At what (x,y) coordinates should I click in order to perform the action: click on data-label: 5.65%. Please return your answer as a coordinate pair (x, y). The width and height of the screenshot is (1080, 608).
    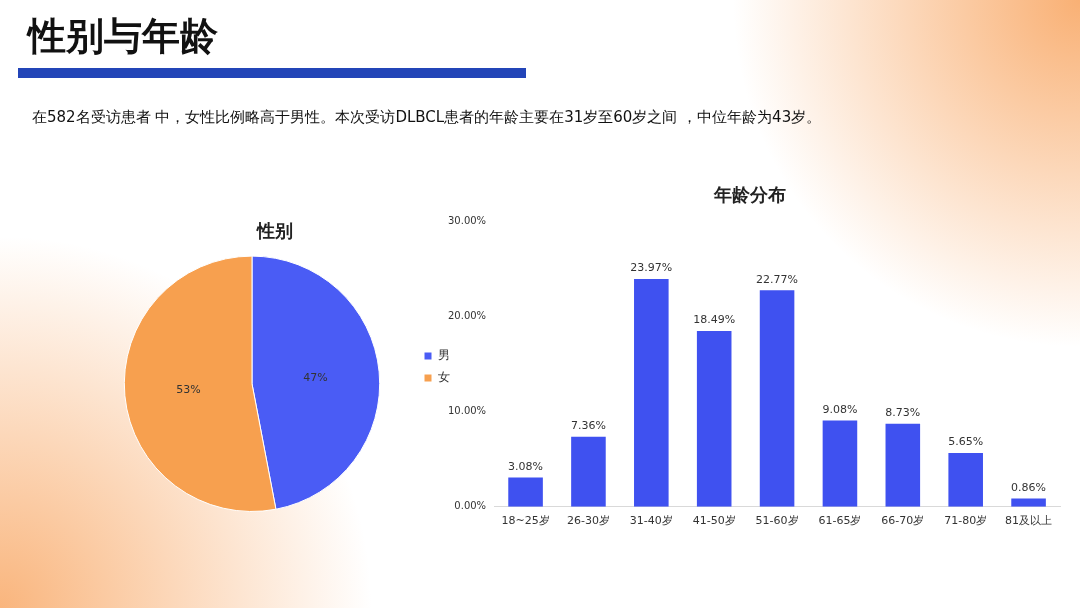
    Looking at the image, I should click on (966, 442).